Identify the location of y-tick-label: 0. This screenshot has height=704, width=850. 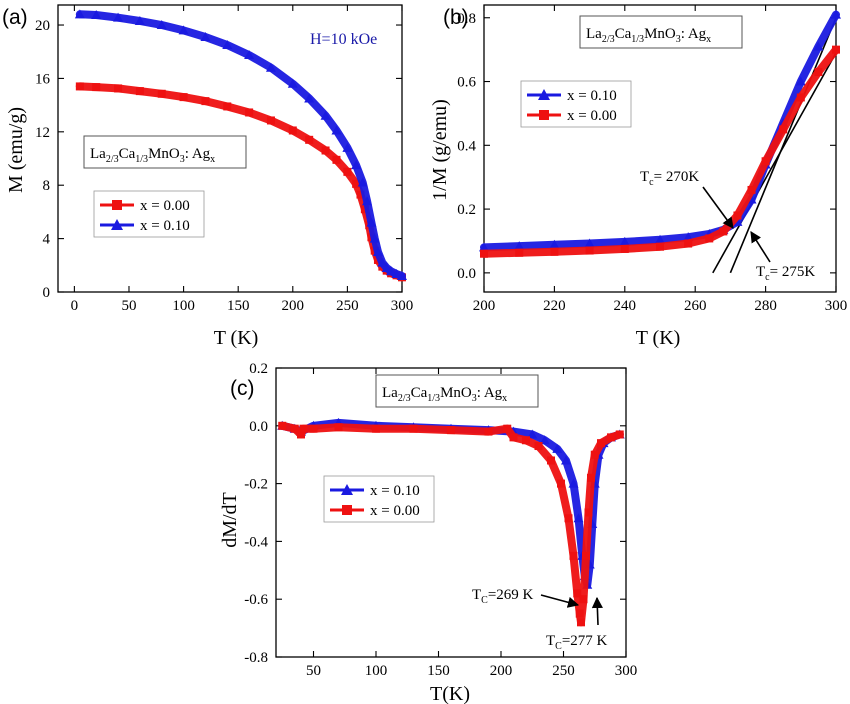
(47, 293).